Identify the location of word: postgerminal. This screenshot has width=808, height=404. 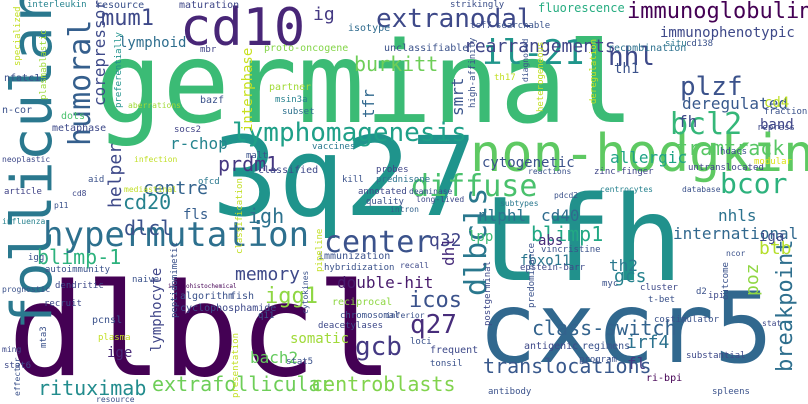
(488, 293).